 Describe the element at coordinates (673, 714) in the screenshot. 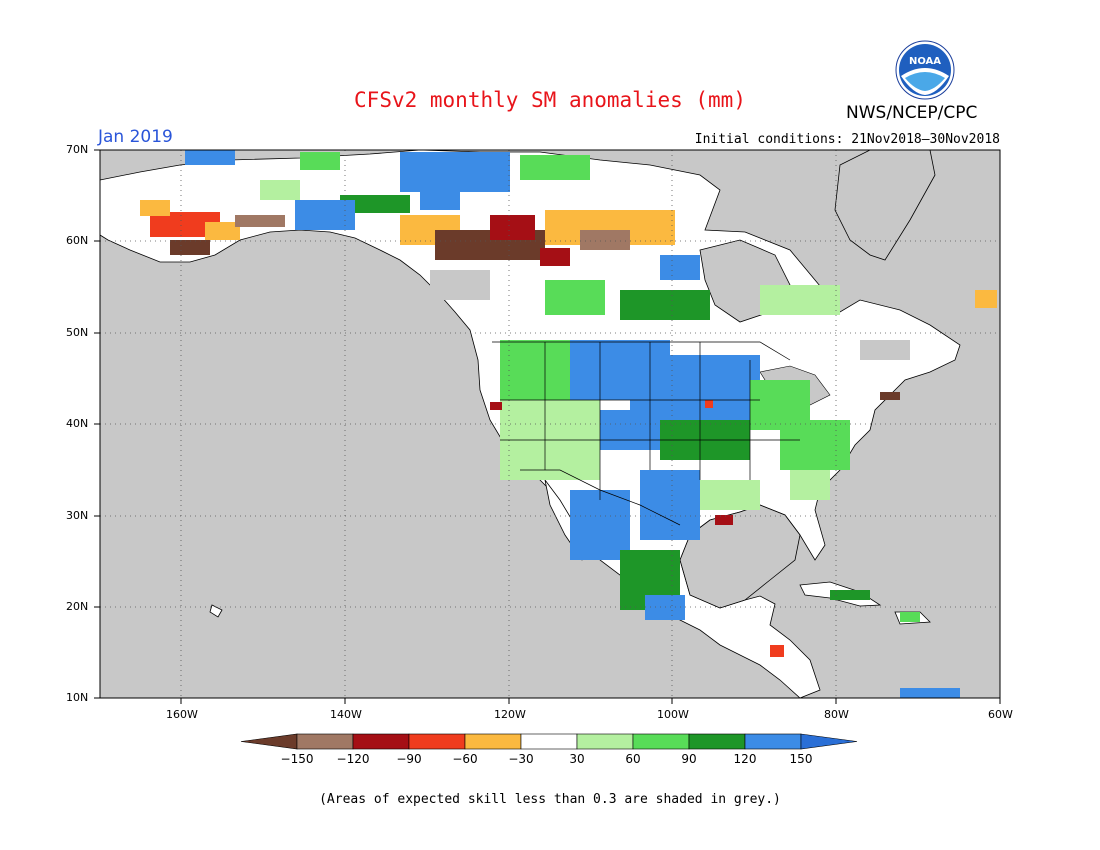

I see `lon-label-100w: 100W` at that location.